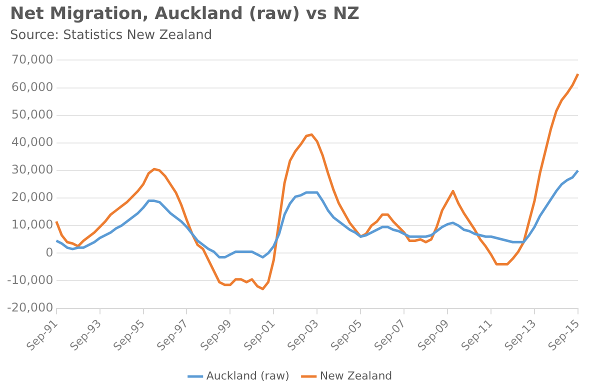 This screenshot has width=600, height=392. What do you see at coordinates (30, 307) in the screenshot?
I see `y-tick-label: -20,000` at bounding box center [30, 307].